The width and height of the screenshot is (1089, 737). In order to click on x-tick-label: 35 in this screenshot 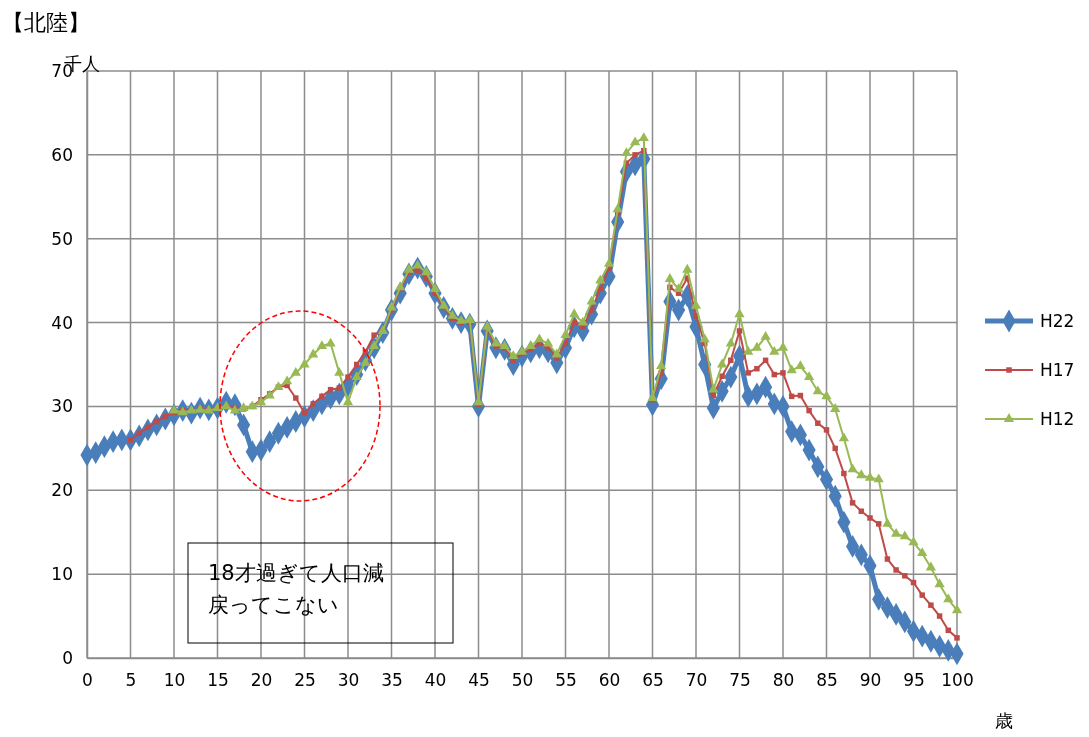, I will do `click(392, 680)`.